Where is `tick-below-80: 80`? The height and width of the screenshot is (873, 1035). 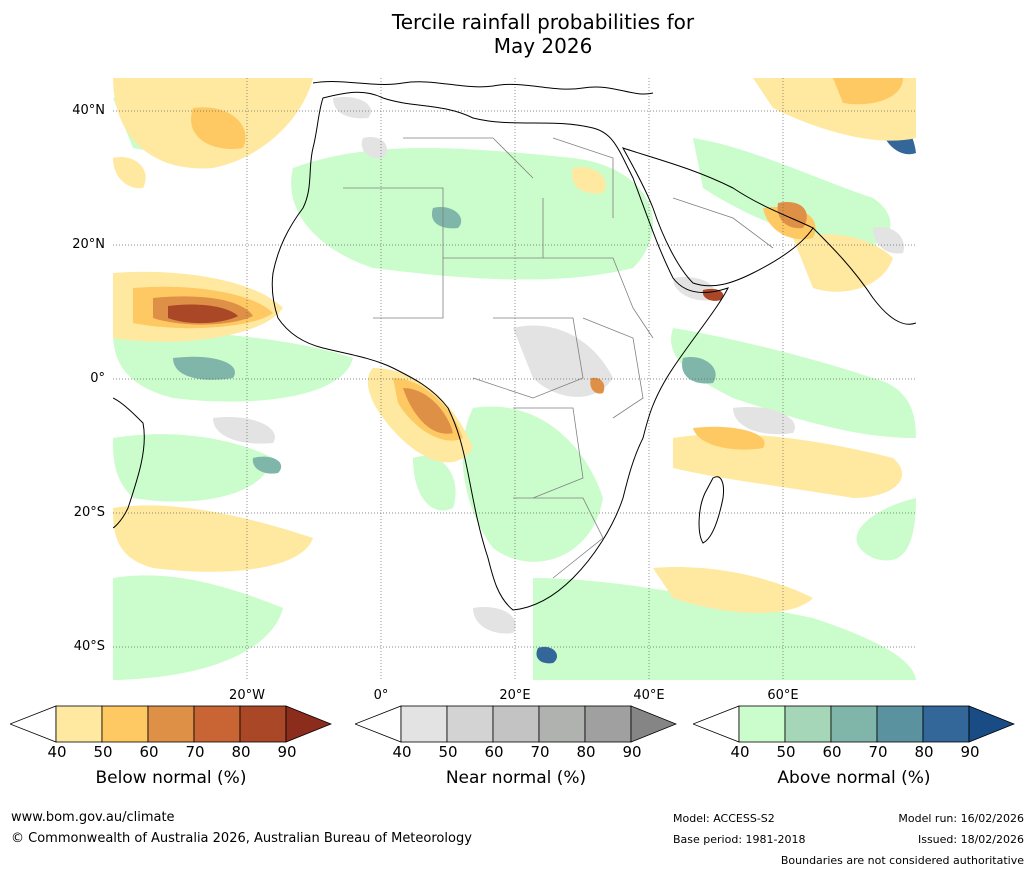 tick-below-80: 80 is located at coordinates (241, 752).